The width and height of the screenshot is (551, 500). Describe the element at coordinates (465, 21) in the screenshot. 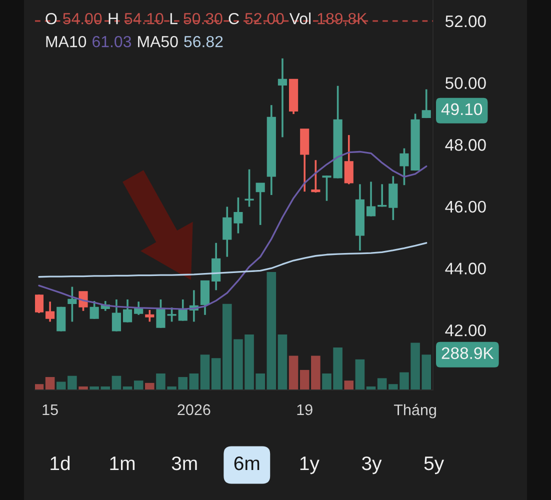

I see `y-tick-label: 52.00` at that location.